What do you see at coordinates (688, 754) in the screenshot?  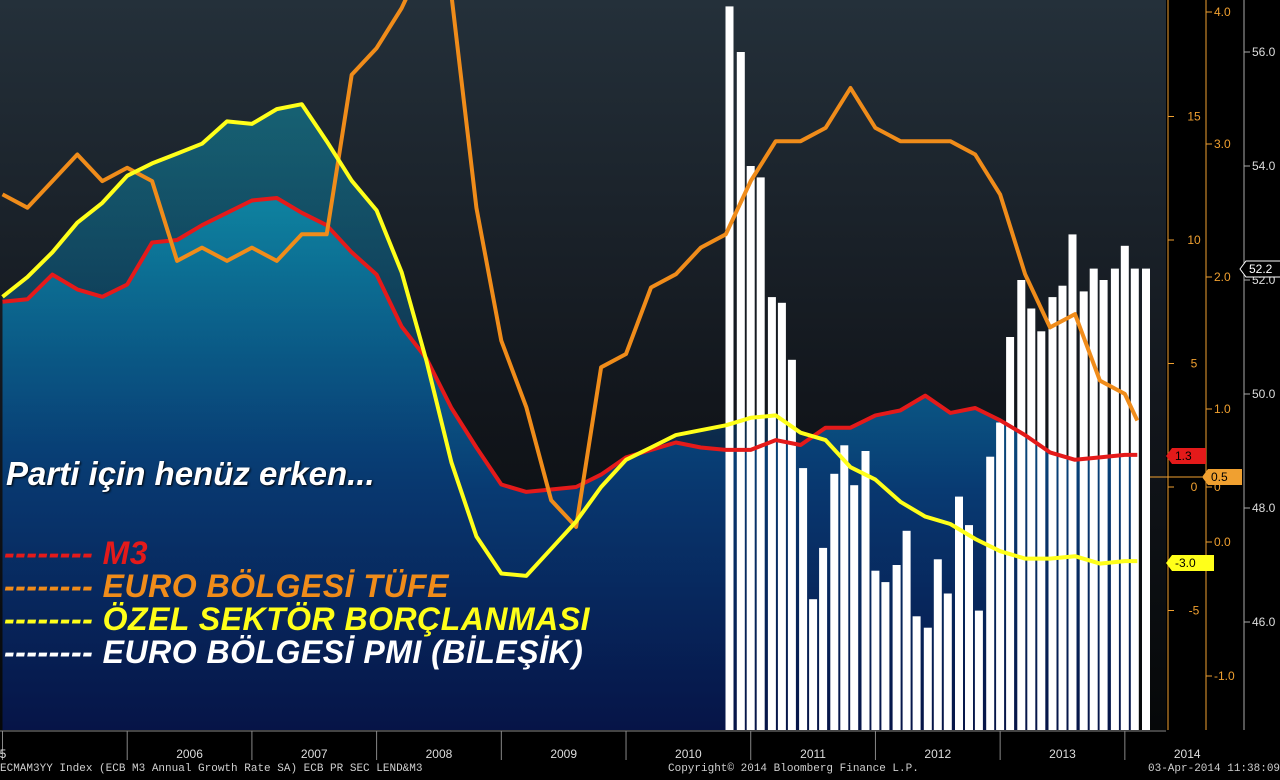 I see `x-tick-label: 2010` at bounding box center [688, 754].